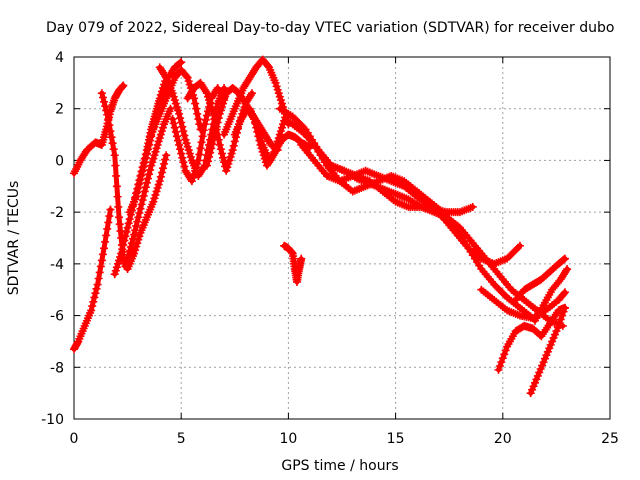 The image size is (640, 480). I want to click on x-tick-label: 10, so click(288, 439).